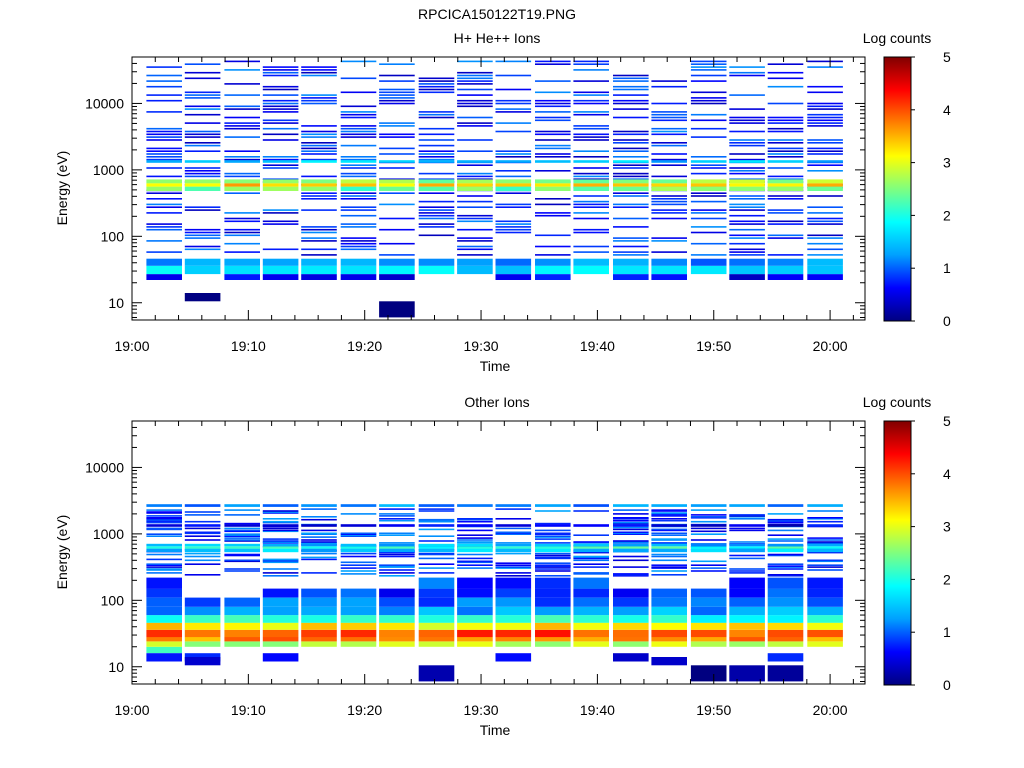 The image size is (1024, 768). What do you see at coordinates (947, 215) in the screenshot?
I see `colorbar-tick-label: 2` at bounding box center [947, 215].